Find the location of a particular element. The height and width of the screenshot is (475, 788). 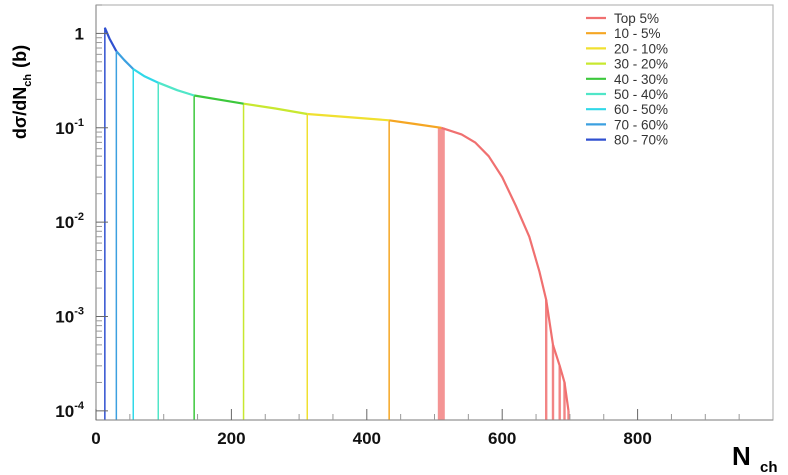

x-tick-label: 200 is located at coordinates (231, 438).